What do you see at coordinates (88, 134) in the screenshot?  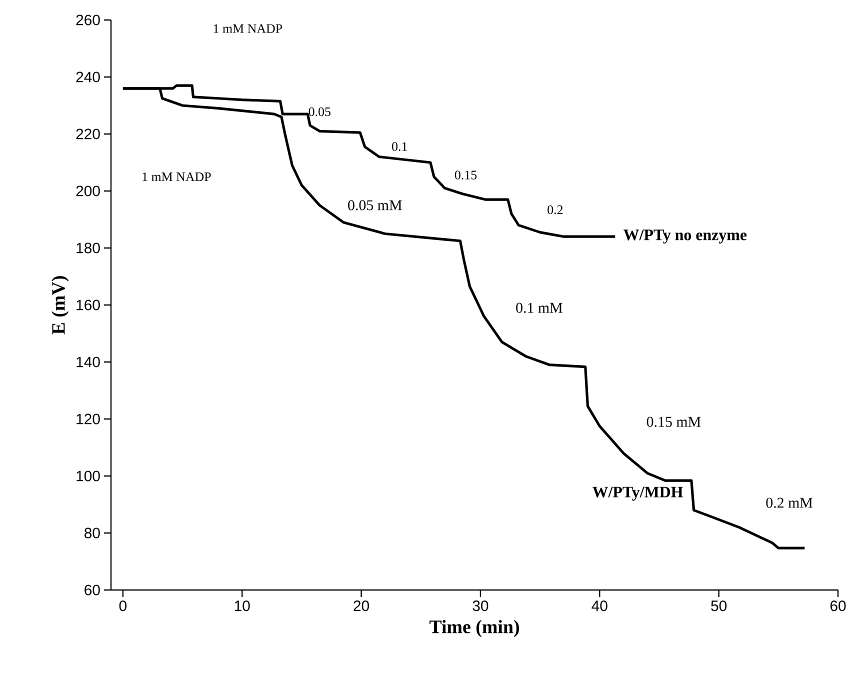 I see `y-tick-label: 220` at bounding box center [88, 134].